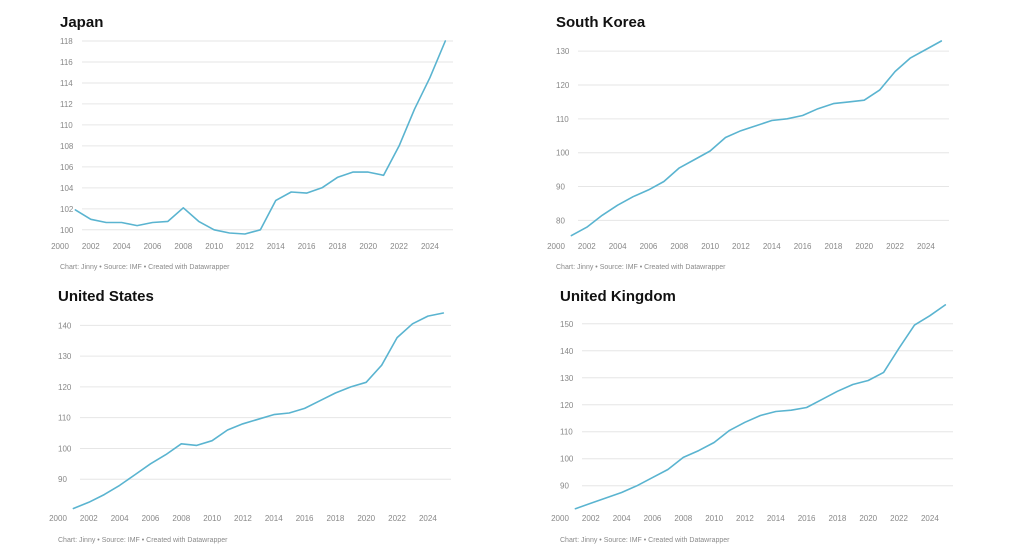 Image resolution: width=1024 pixels, height=559 pixels. Describe the element at coordinates (66, 125) in the screenshot. I see `y-tick-label: 110` at that location.